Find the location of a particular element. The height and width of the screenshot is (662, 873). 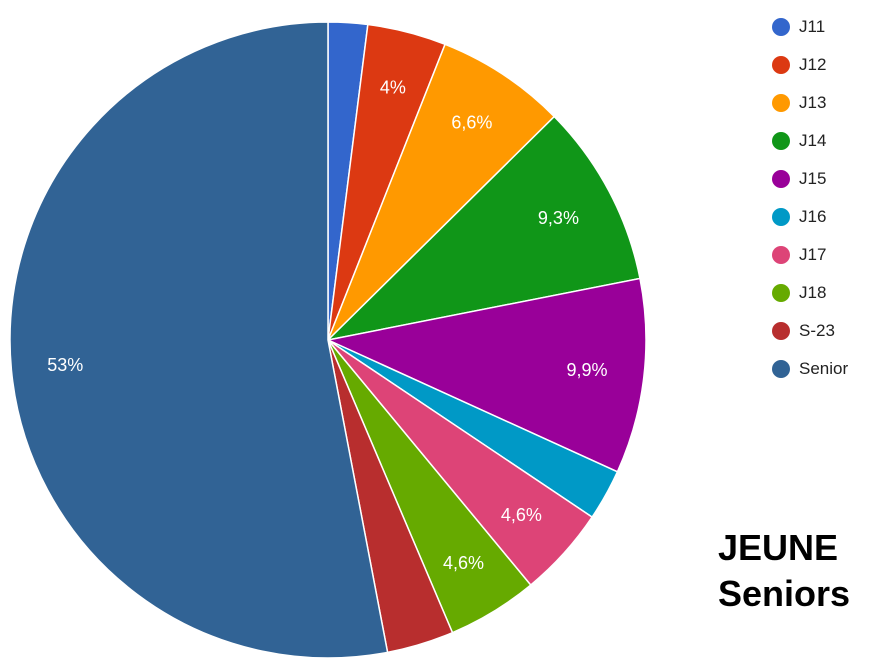

legend-item-j16: J16 is located at coordinates (810, 217).